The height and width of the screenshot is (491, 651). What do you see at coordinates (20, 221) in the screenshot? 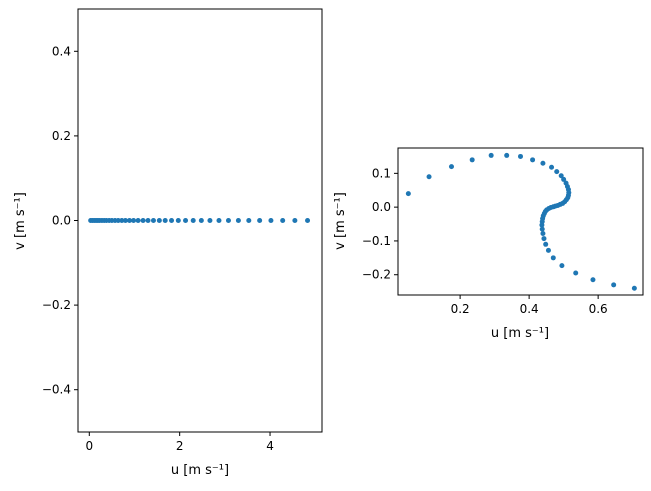
I see `chart-1-y-axis-label: v [m s⁻¹]` at bounding box center [20, 221].